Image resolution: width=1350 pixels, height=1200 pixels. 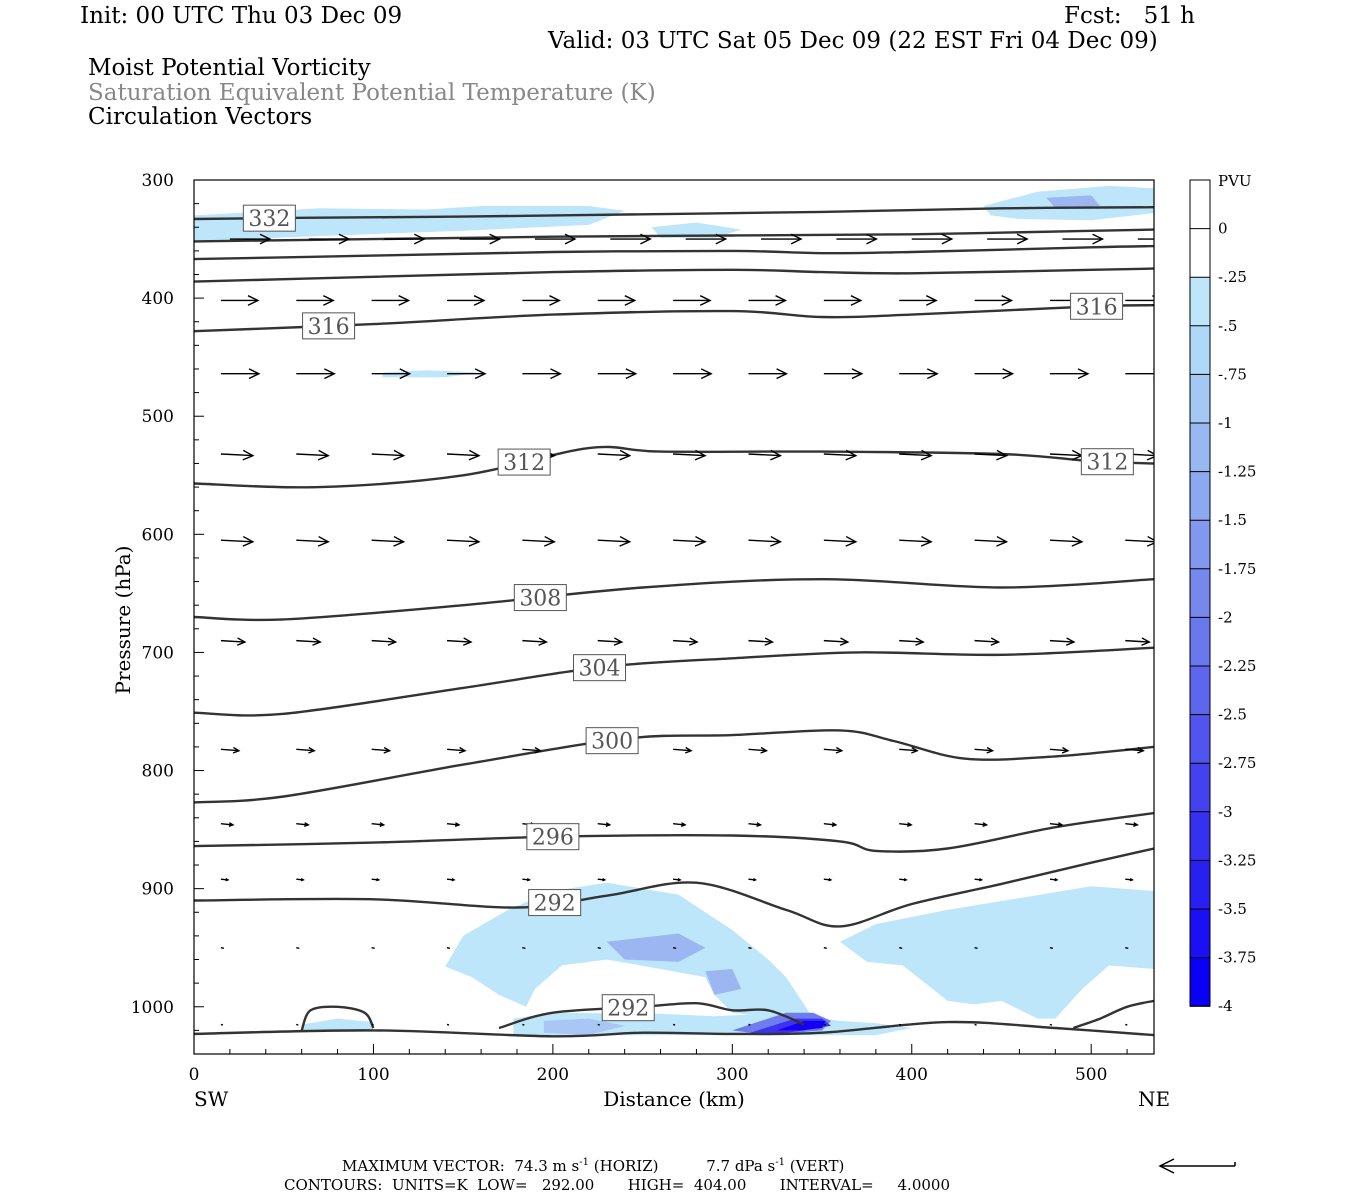 I want to click on colorbar-label: -1.25, so click(x=1237, y=472).